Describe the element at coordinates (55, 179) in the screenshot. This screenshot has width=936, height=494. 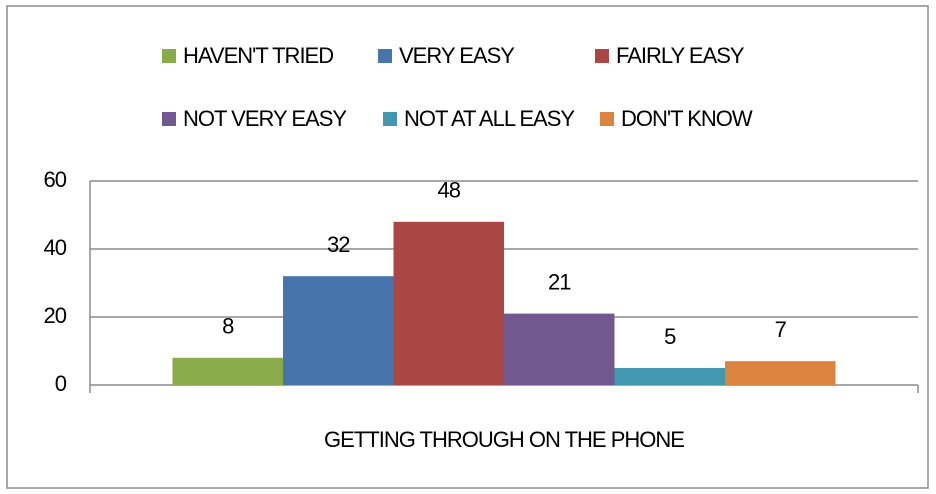
I see `y-tick-label: 60` at that location.